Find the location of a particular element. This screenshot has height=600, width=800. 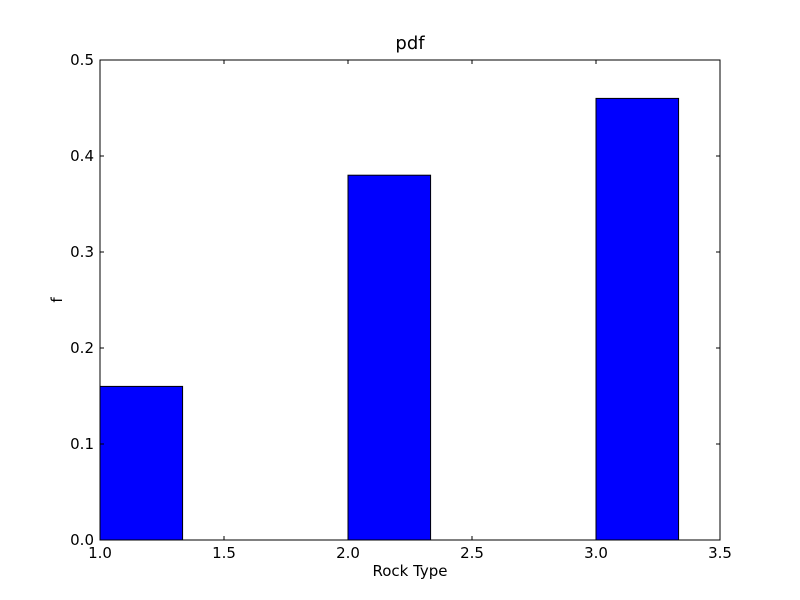

y-tick-label: 0.2 is located at coordinates (82, 348).